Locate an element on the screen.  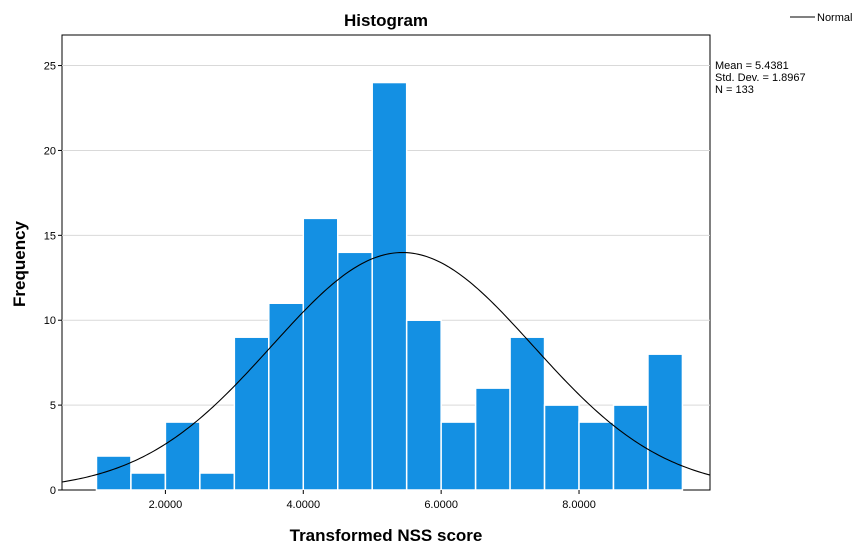
stat-n: N = 133 is located at coordinates (734, 90).